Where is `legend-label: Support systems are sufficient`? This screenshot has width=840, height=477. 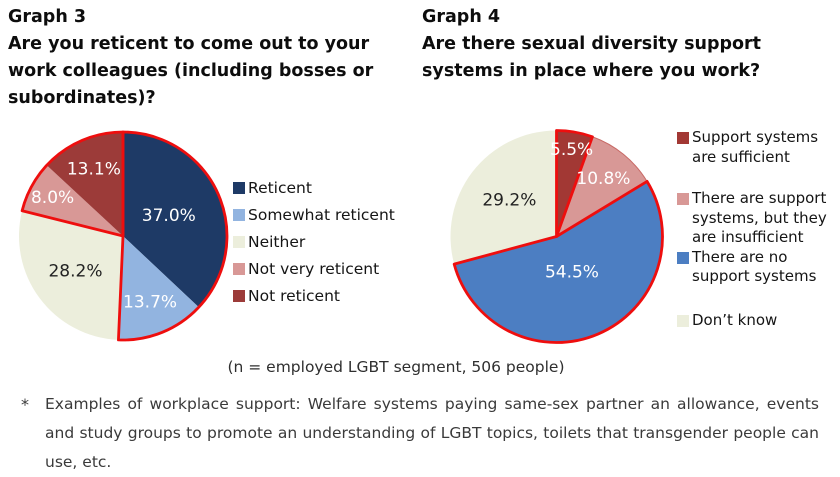
legend-label: Support systems are sufficient is located at coordinates (755, 147).